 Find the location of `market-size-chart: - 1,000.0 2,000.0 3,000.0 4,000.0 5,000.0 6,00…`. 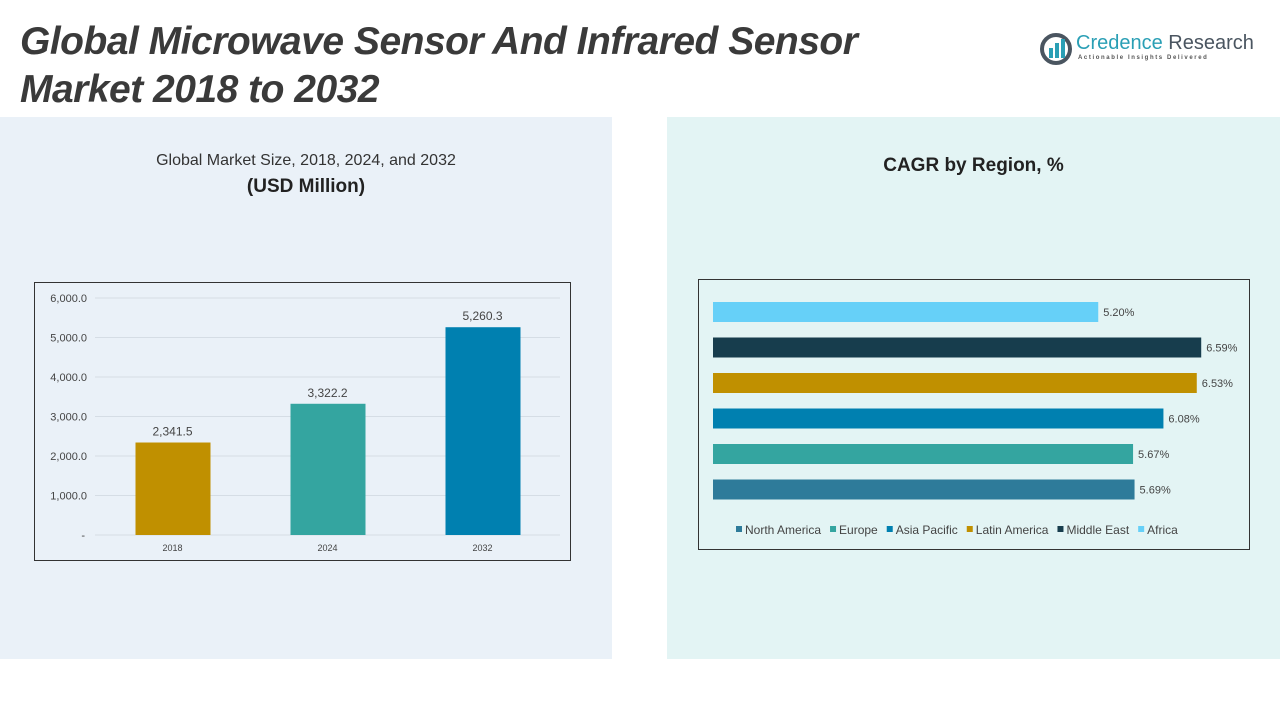

market-size-chart: - 1,000.0 2,000.0 3,000.0 4,000.0 5,000.0 6,00… is located at coordinates (305, 423).